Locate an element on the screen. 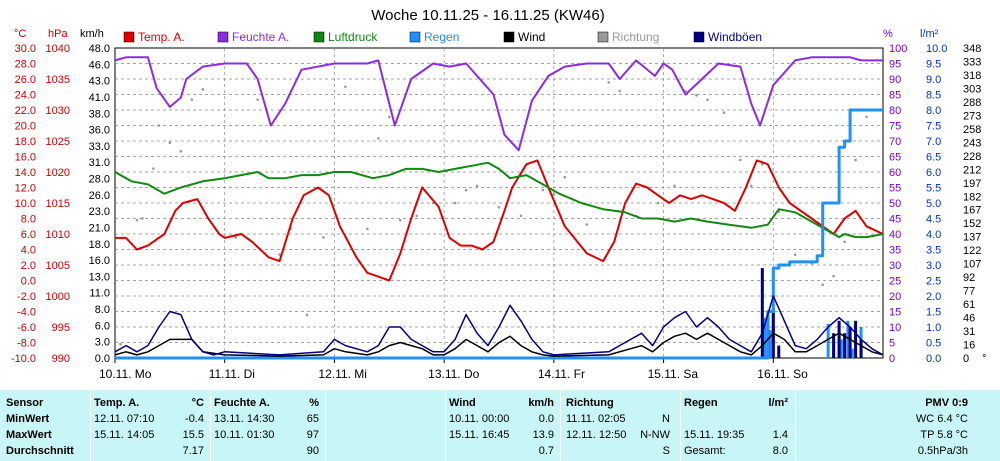 This screenshot has width=1000, height=461. wind-max: 13.9 is located at coordinates (543, 435).